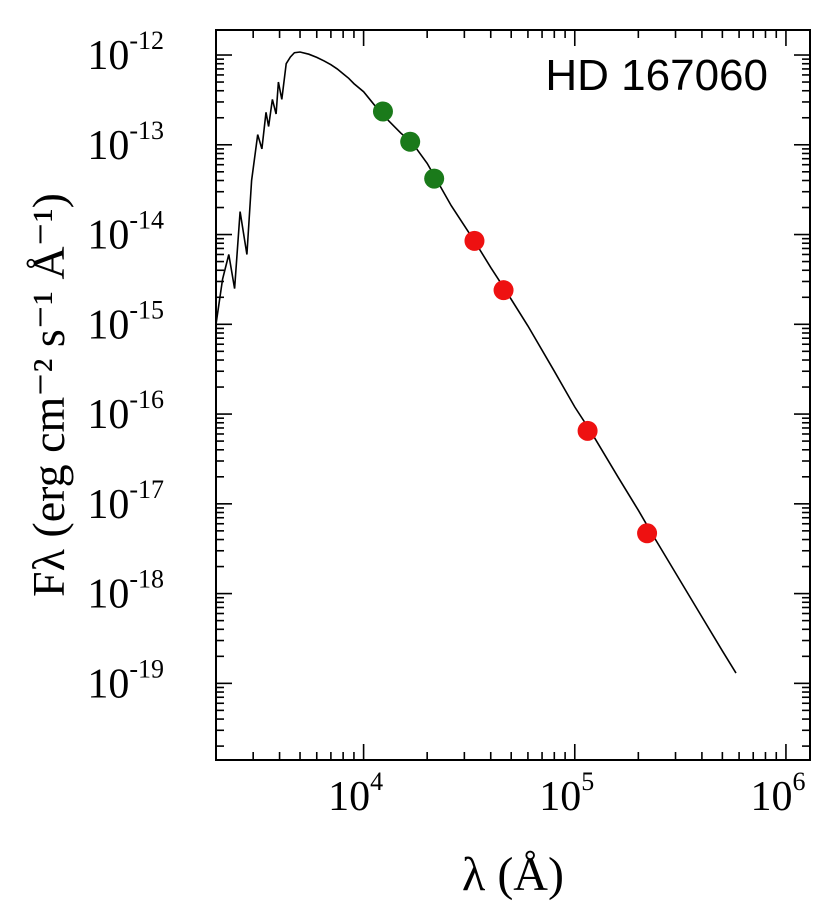 Image resolution: width=831 pixels, height=915 pixels. I want to click on y-tick-label: 10-13, so click(125, 142).